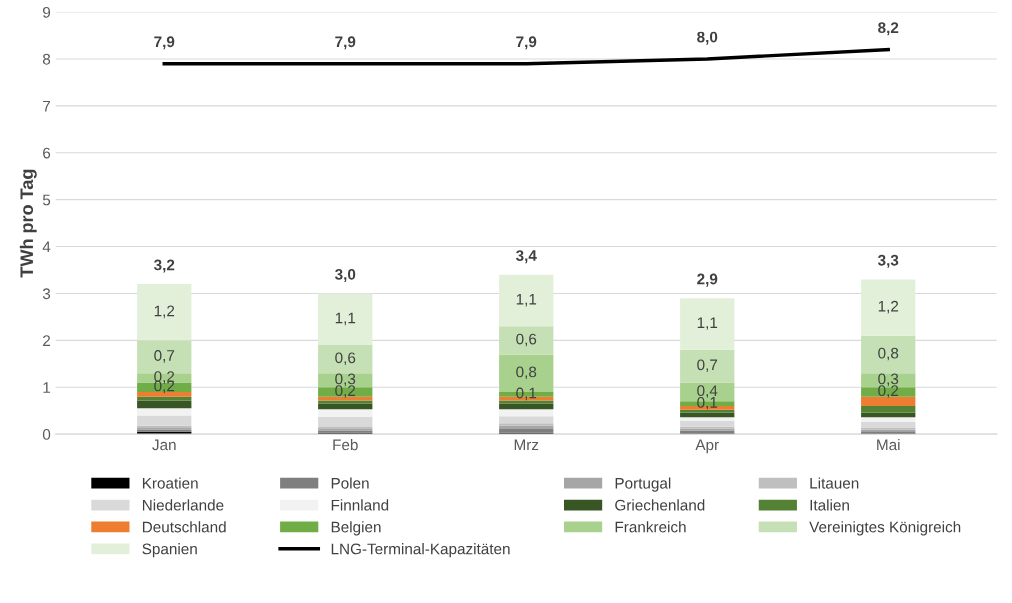 This screenshot has width=1012, height=603. Describe the element at coordinates (170, 483) in the screenshot. I see `legend-label: Kroatien` at that location.